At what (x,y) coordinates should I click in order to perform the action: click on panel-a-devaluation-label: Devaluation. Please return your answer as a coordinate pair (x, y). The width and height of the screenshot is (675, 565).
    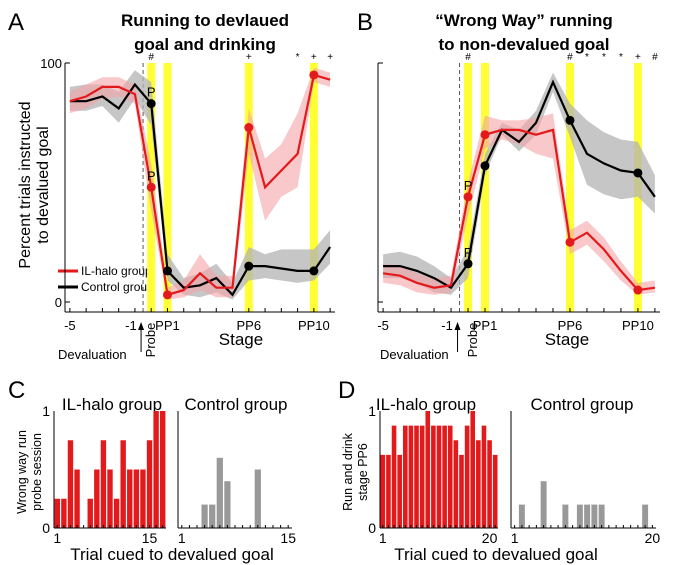
    Looking at the image, I should click on (92, 354).